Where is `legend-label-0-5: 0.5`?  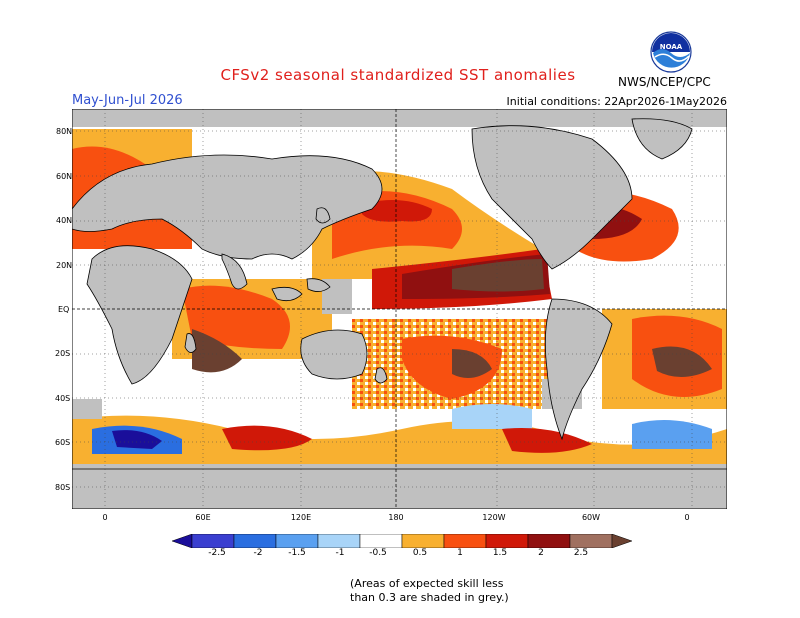 legend-label-0-5: 0.5 is located at coordinates (420, 553).